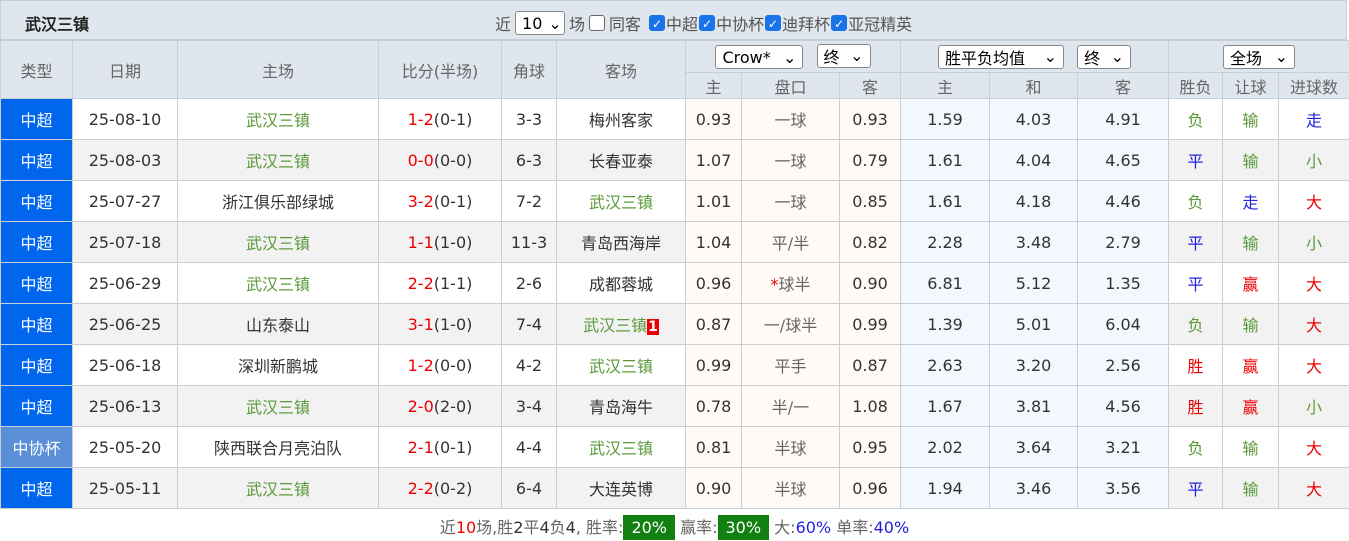 The width and height of the screenshot is (1349, 541). What do you see at coordinates (843, 55) in the screenshot?
I see `ah-time-select: 终 ⌄` at bounding box center [843, 55].